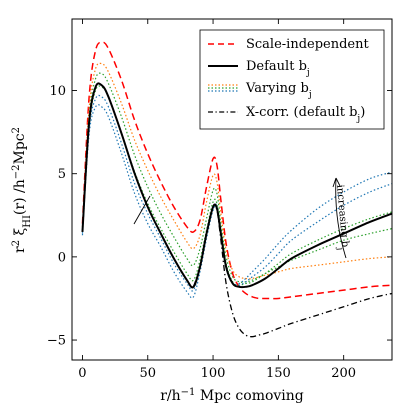  Describe the element at coordinates (56, 341) in the screenshot. I see `y-tick-label: −5` at that location.